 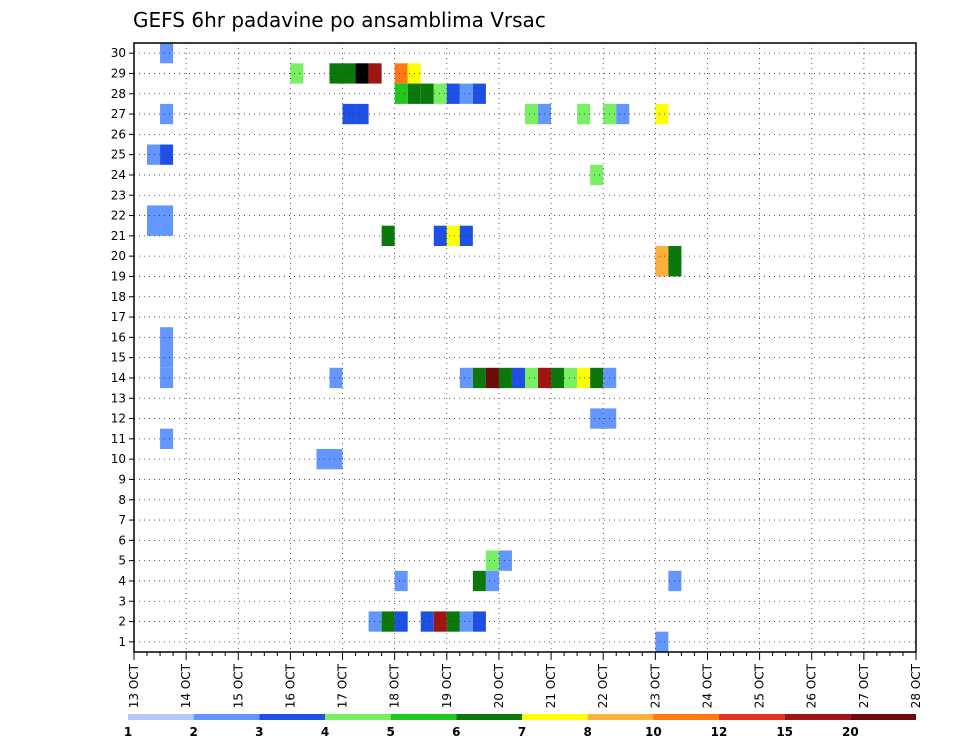 I want to click on y-tick-label: 26, so click(x=118, y=134).